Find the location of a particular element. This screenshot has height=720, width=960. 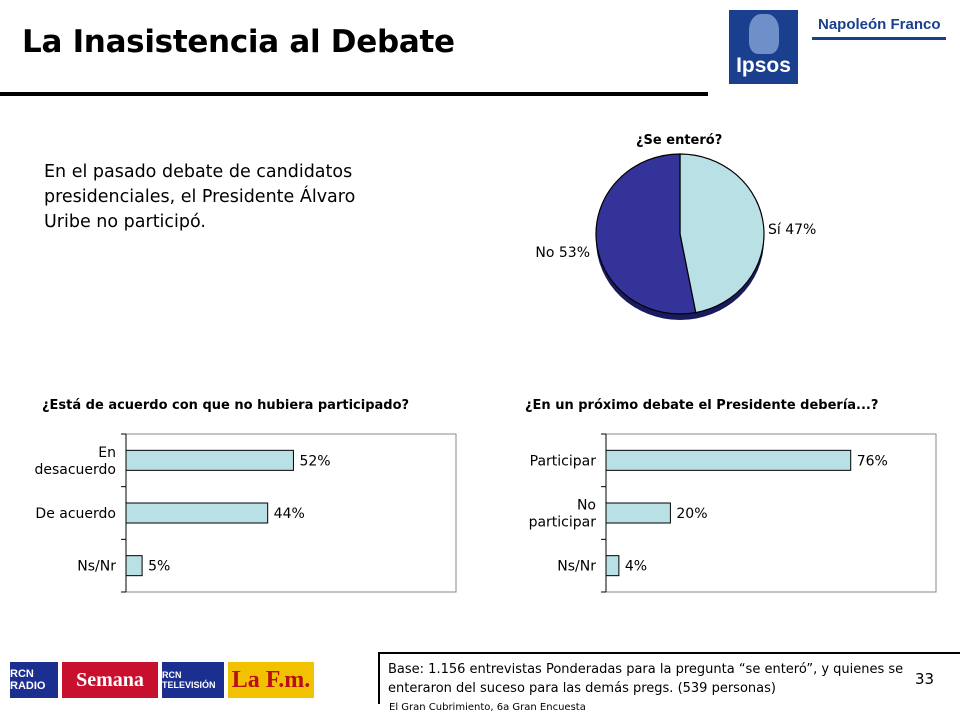

bar-chart-2-value-label: 76% is located at coordinates (872, 461).